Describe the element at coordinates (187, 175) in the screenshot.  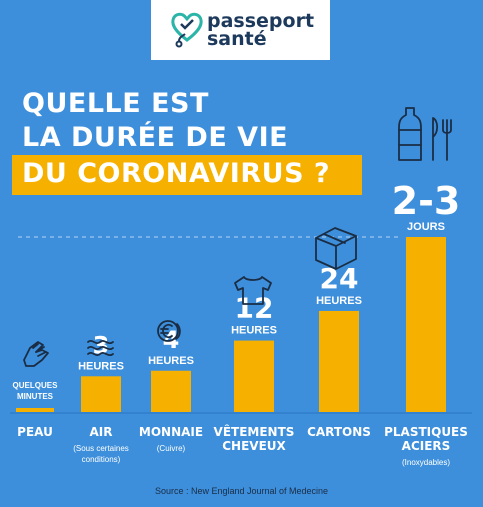
I see `headline-line3: DU CORONAVIRUS ?` at that location.